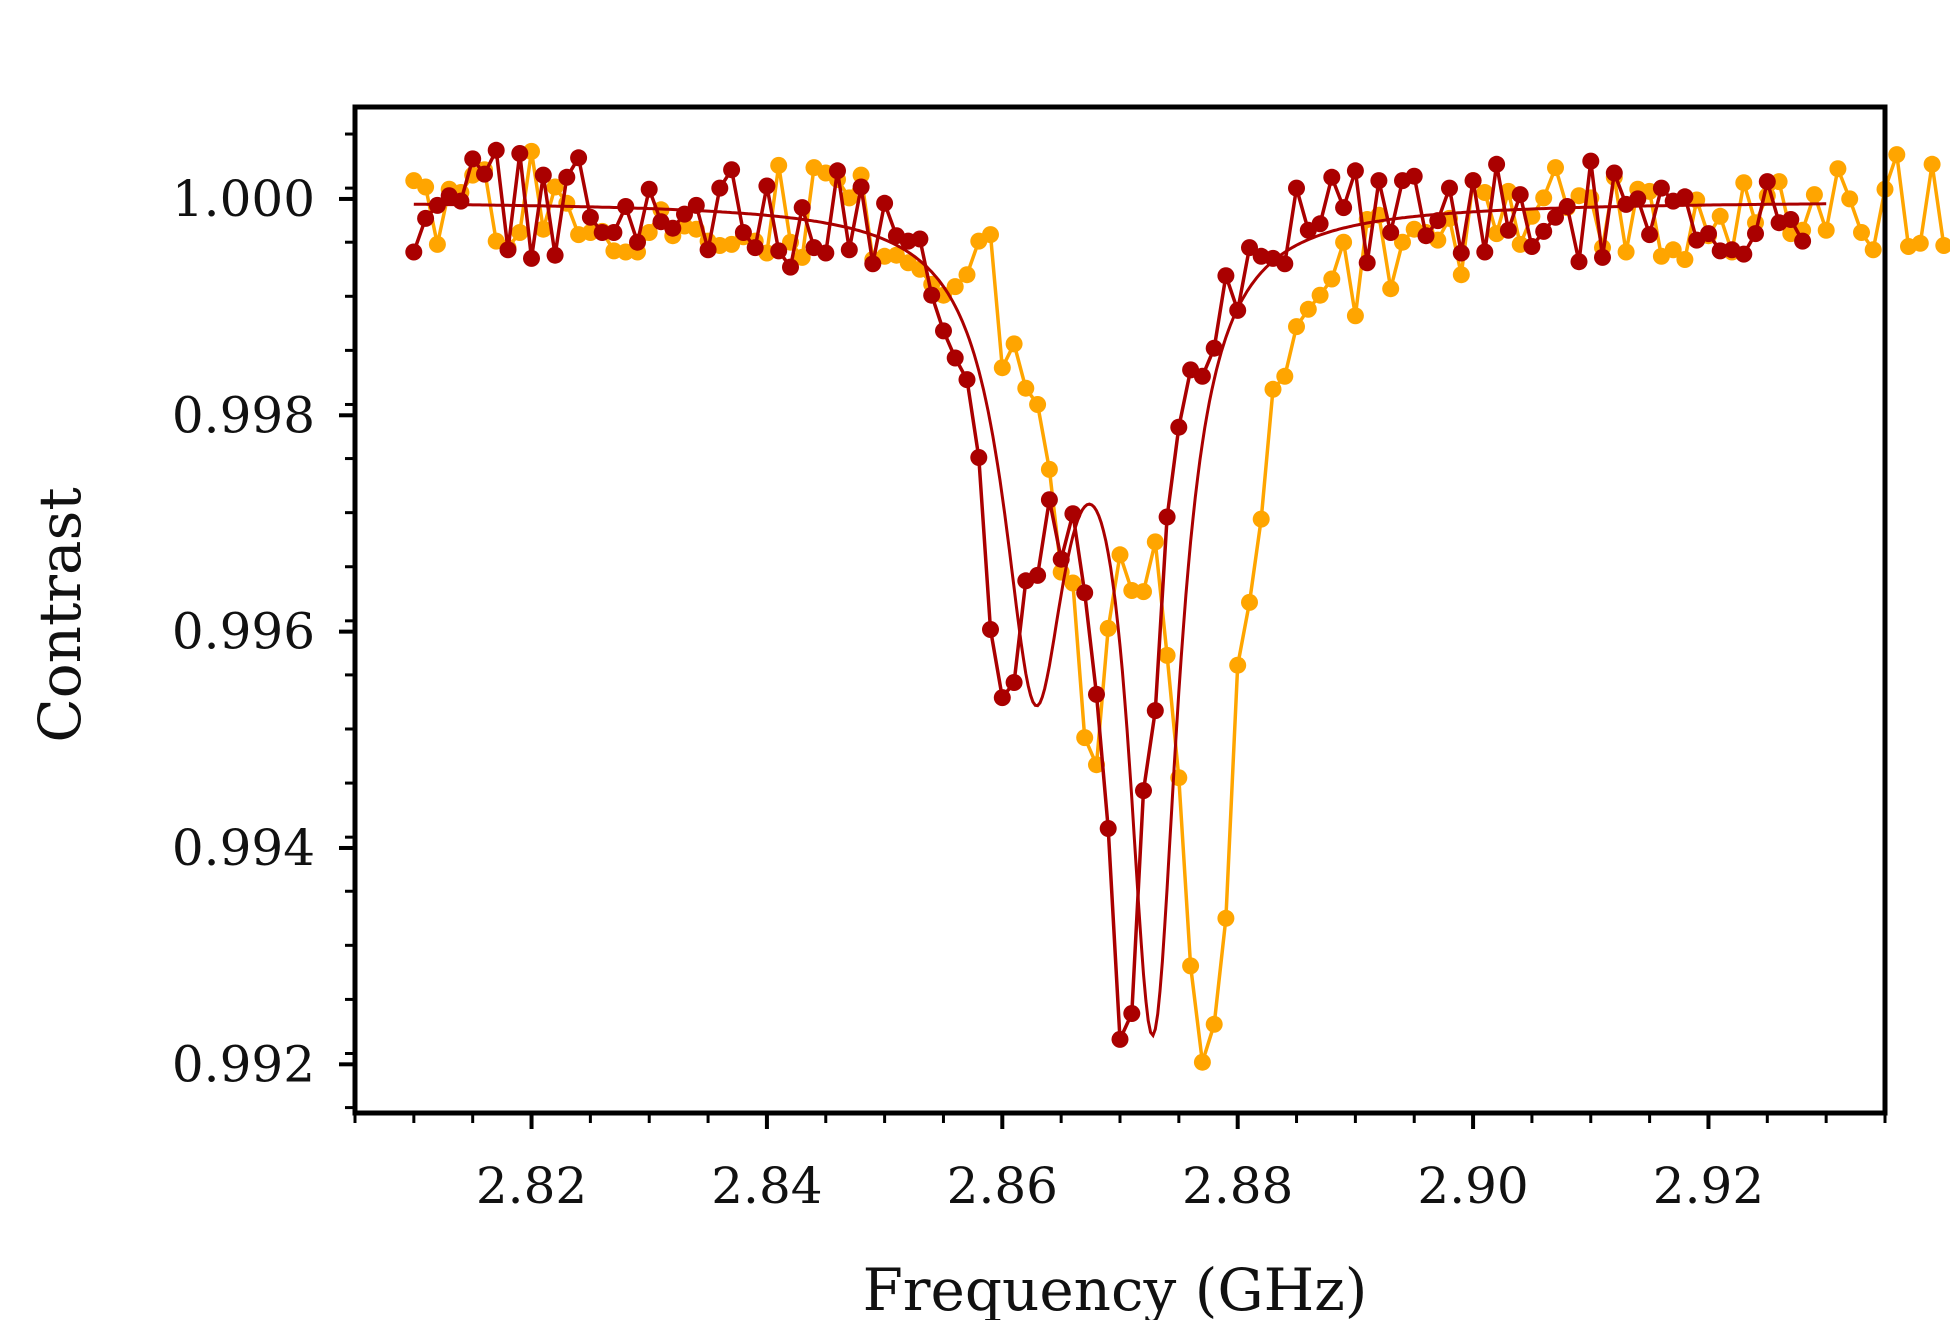 The height and width of the screenshot is (1320, 1950). I want to click on x-tick-label: 2.84, so click(766, 1186).